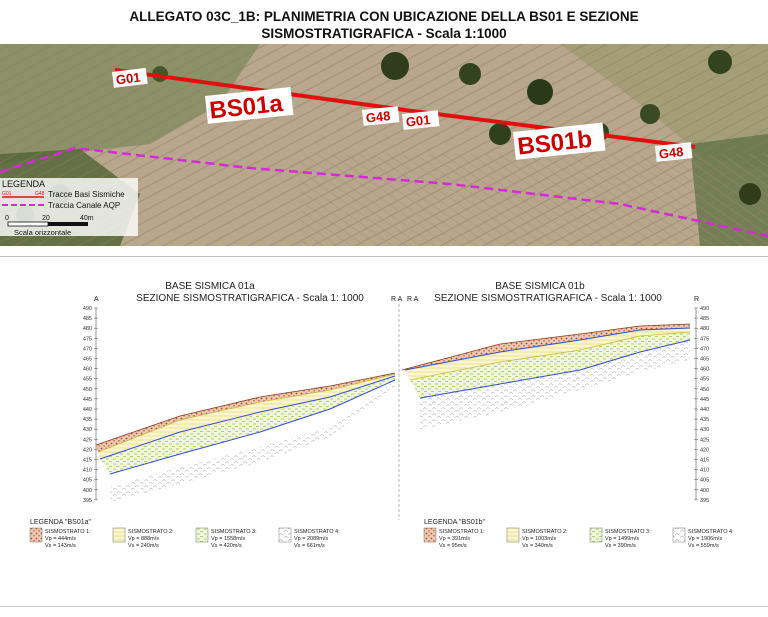  What do you see at coordinates (60, 546) in the screenshot?
I see `legend-vs: Vs = 143m/s` at bounding box center [60, 546].